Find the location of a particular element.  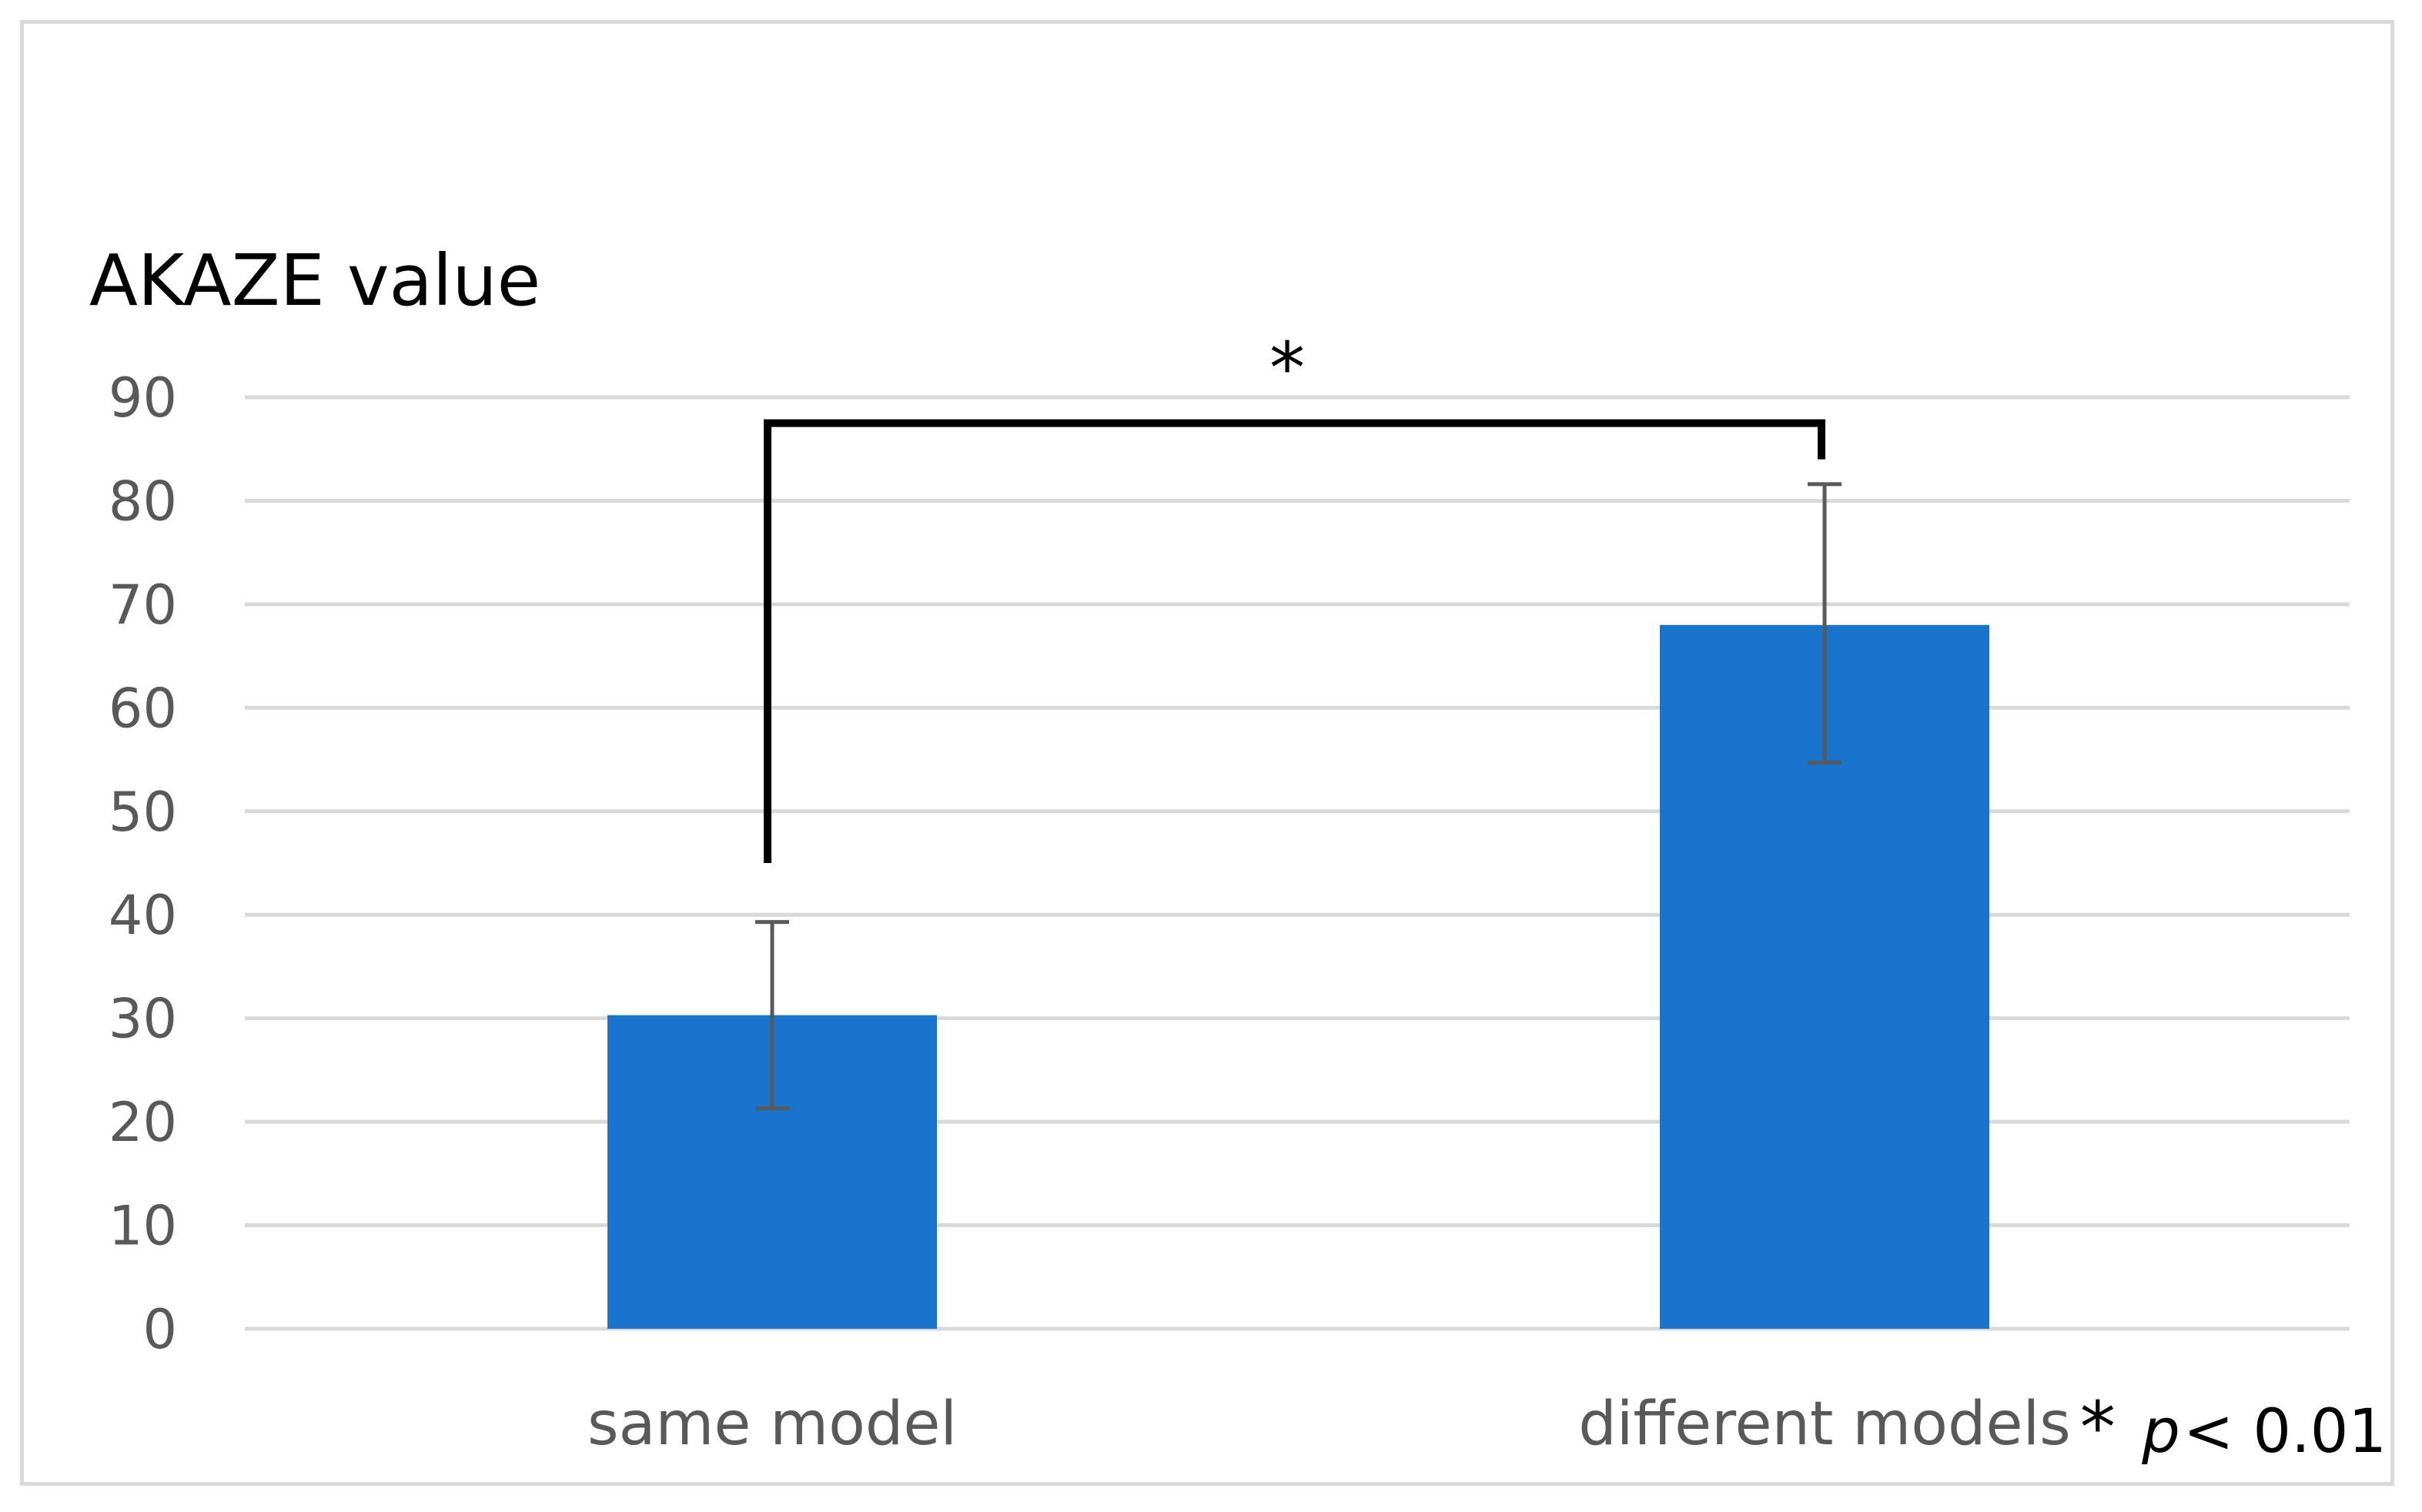

y-tick-label: 90 is located at coordinates (143, 398).